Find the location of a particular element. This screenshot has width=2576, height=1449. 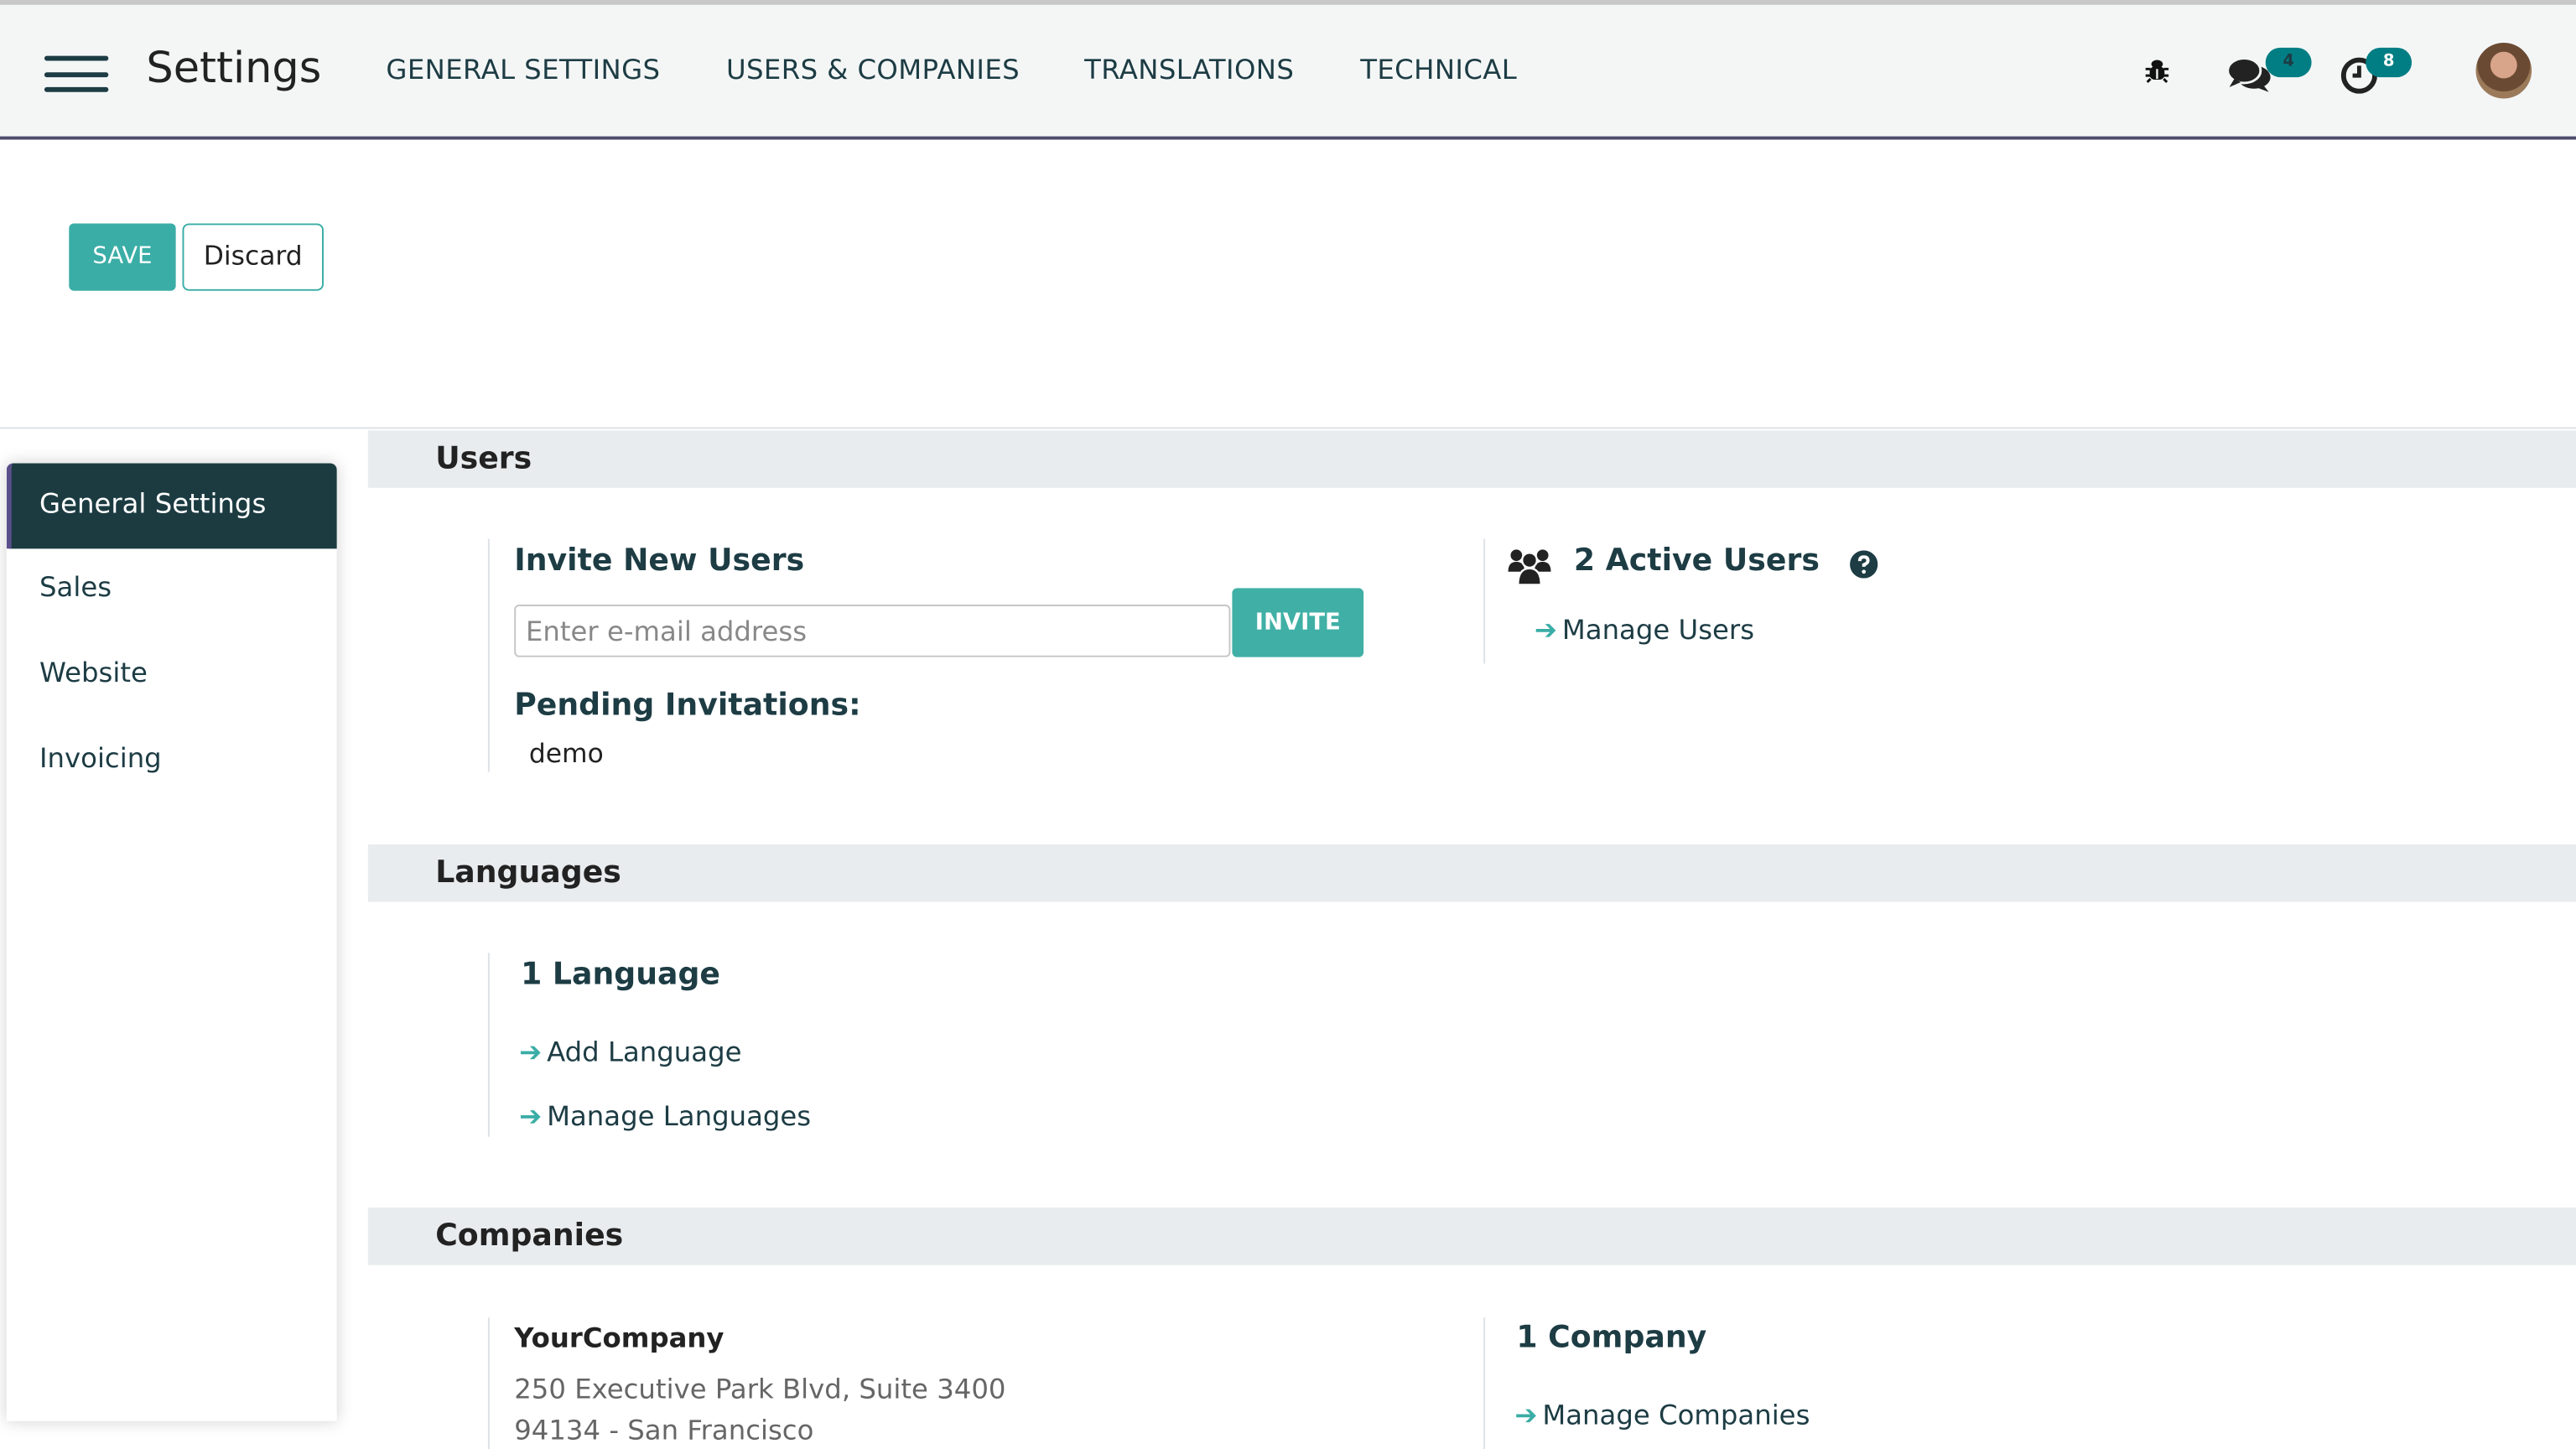

users-icon is located at coordinates (1529, 567).